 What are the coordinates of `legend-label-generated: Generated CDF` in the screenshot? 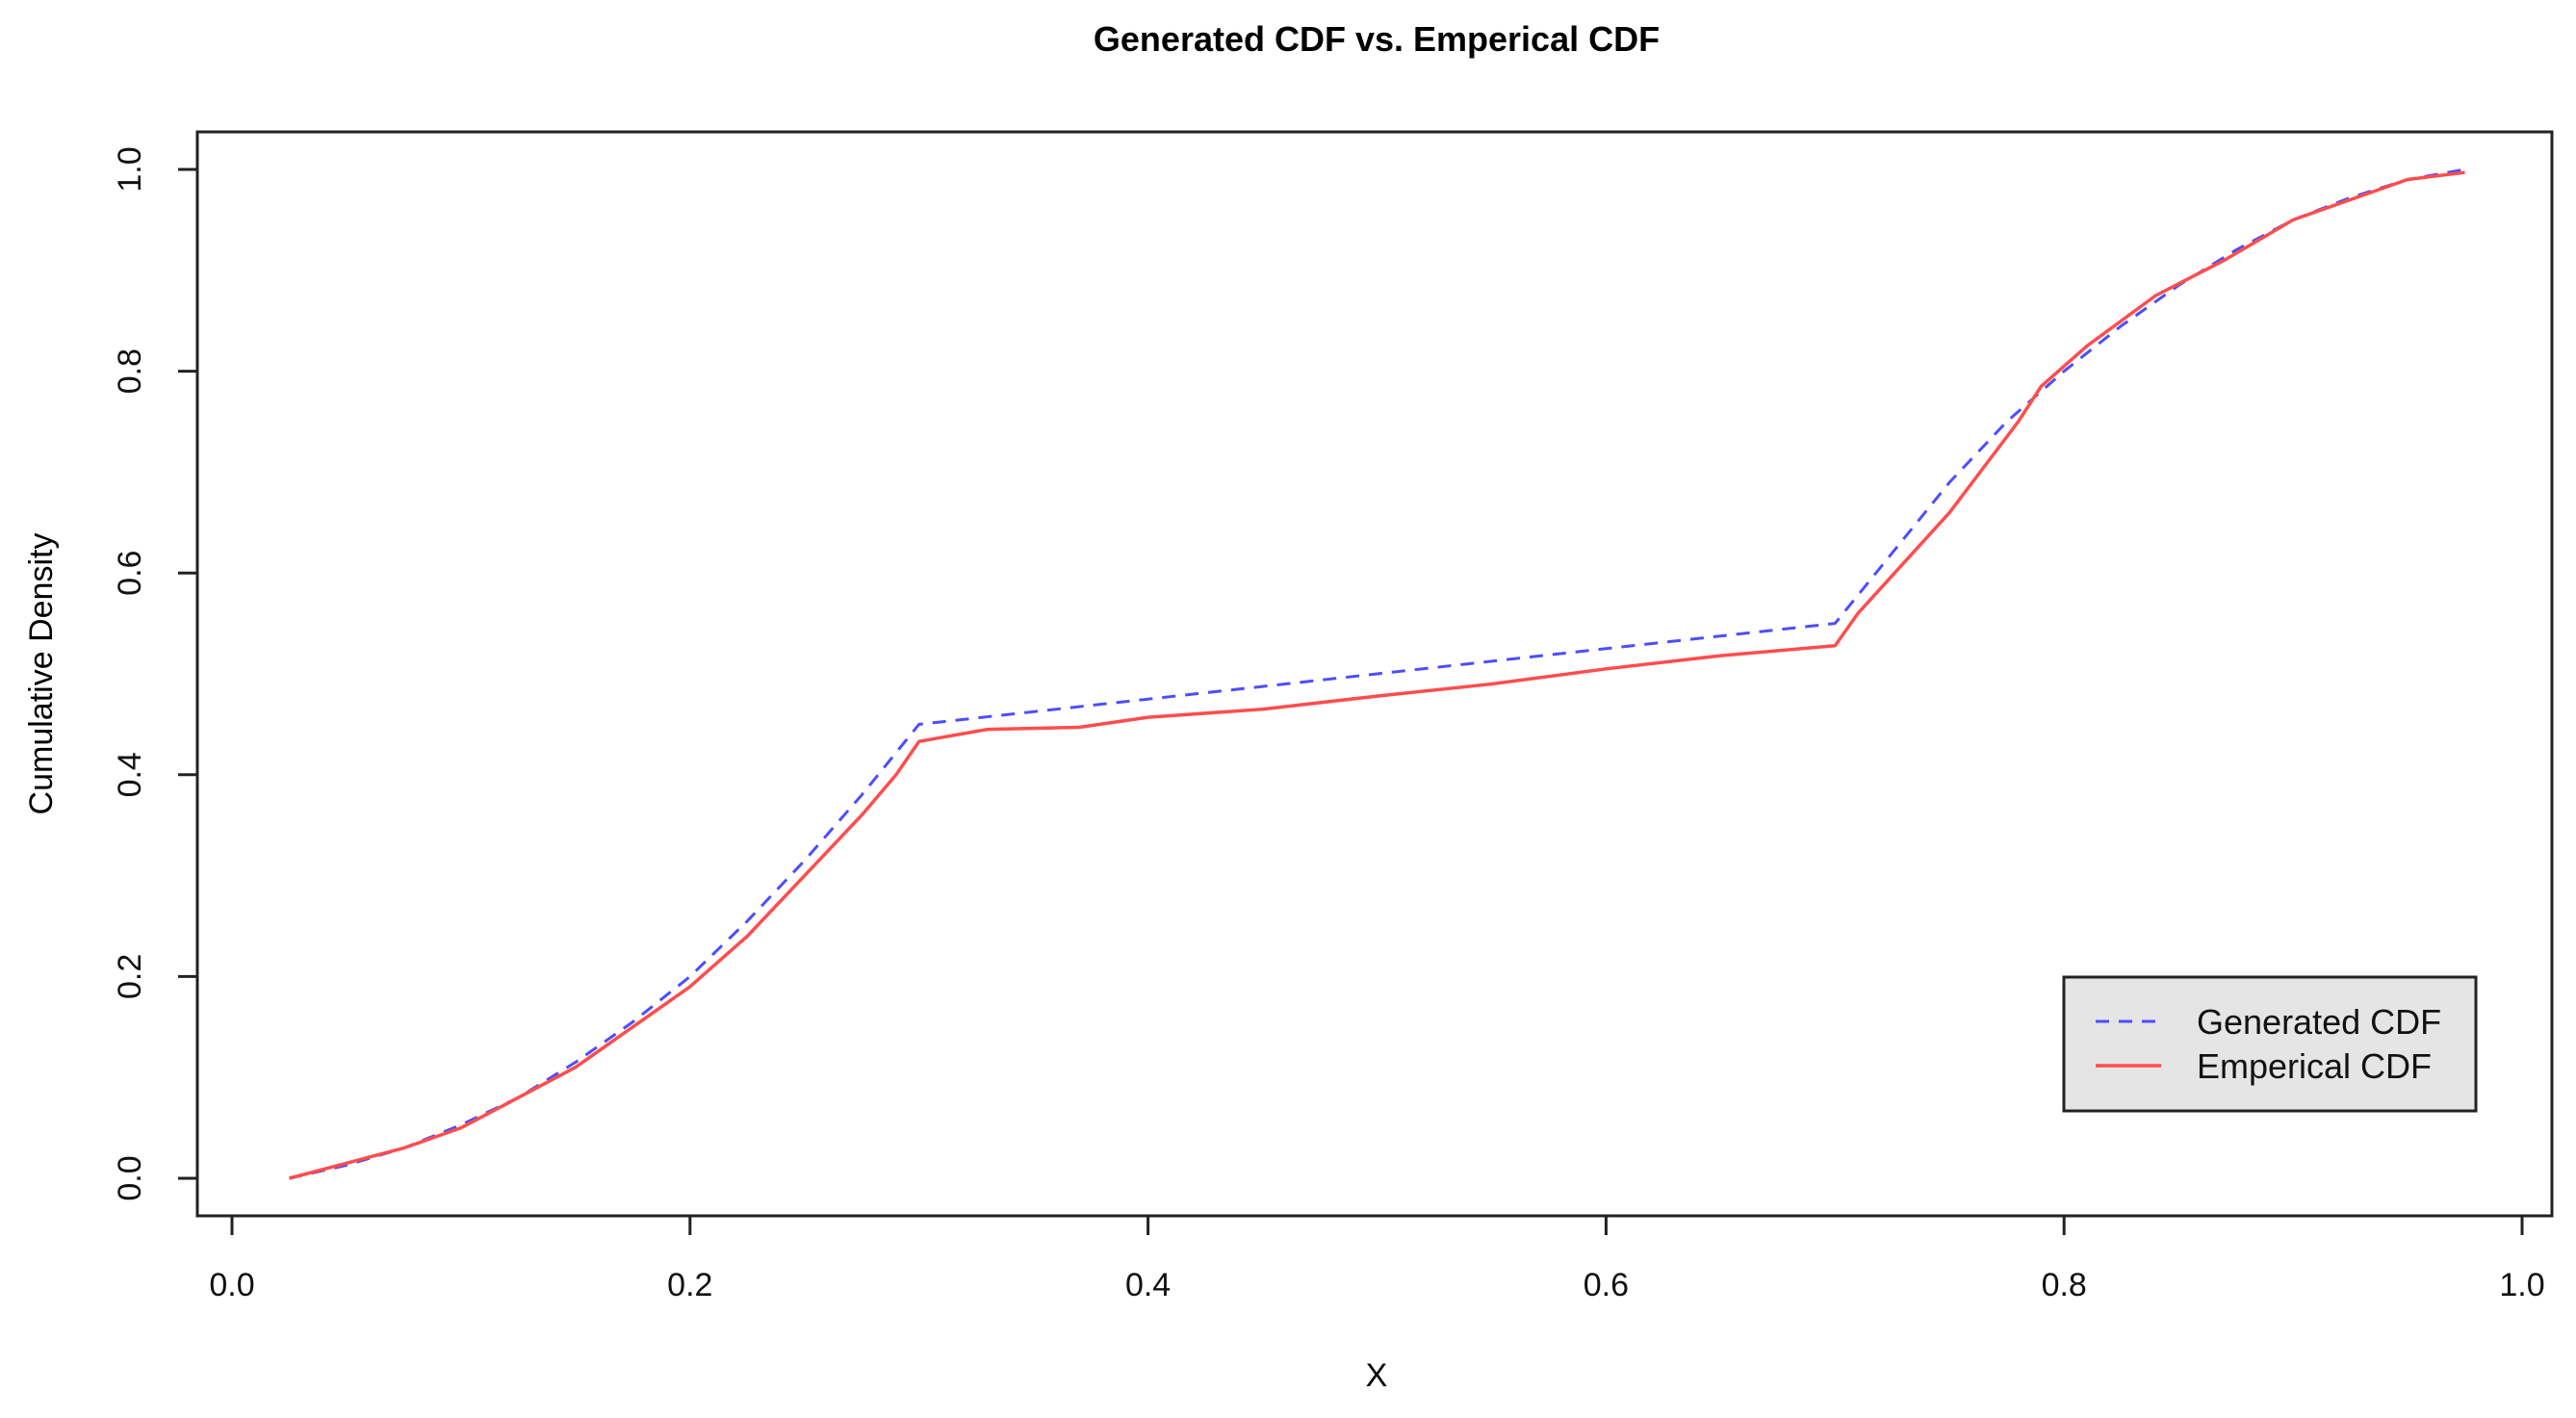 It's located at (2319, 1022).